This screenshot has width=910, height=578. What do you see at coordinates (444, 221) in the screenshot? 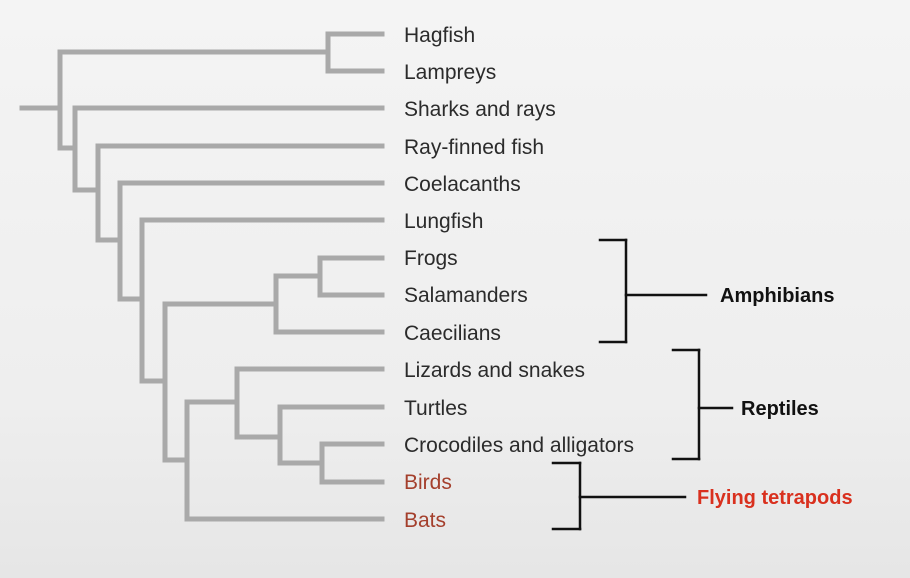
I see `taxon-lungfish: Lungfish` at bounding box center [444, 221].